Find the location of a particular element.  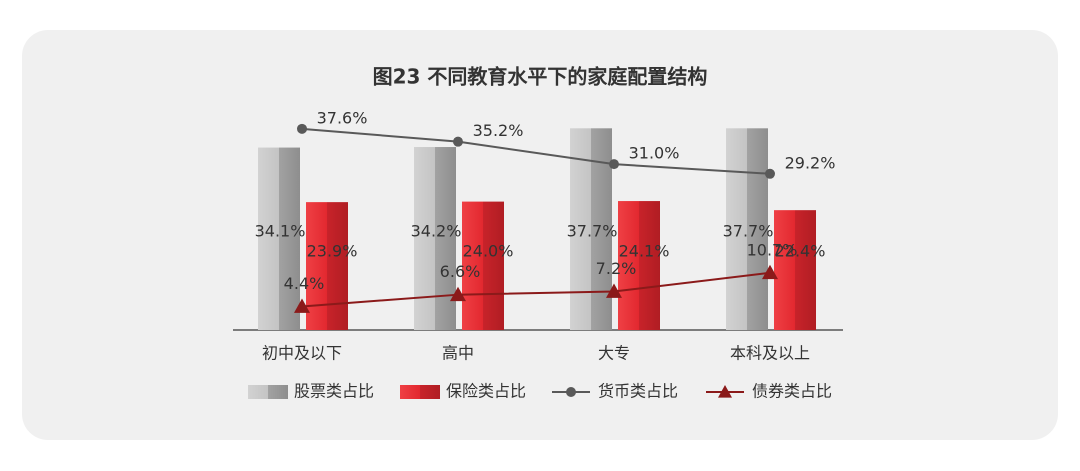

legend-label: 债券类占比 is located at coordinates (792, 391).